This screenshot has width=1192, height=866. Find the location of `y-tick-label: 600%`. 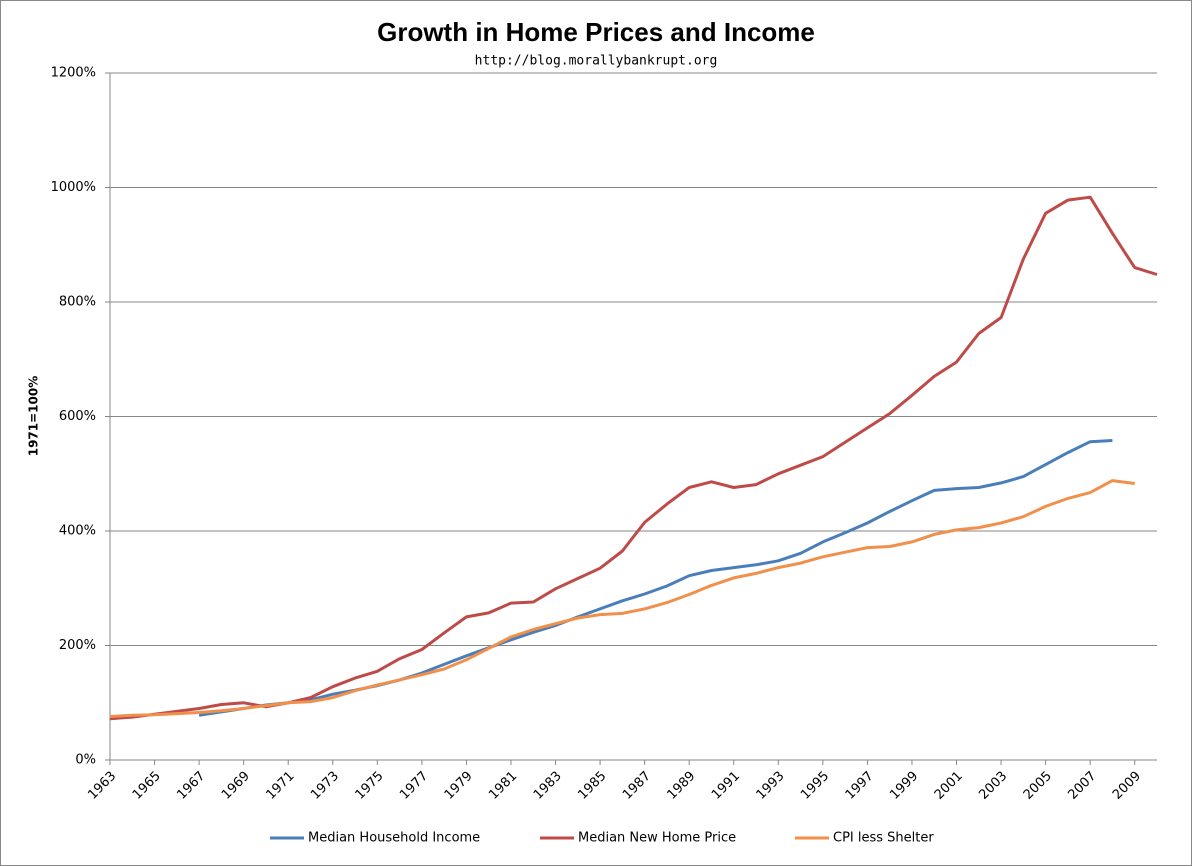

y-tick-label: 600% is located at coordinates (77, 416).